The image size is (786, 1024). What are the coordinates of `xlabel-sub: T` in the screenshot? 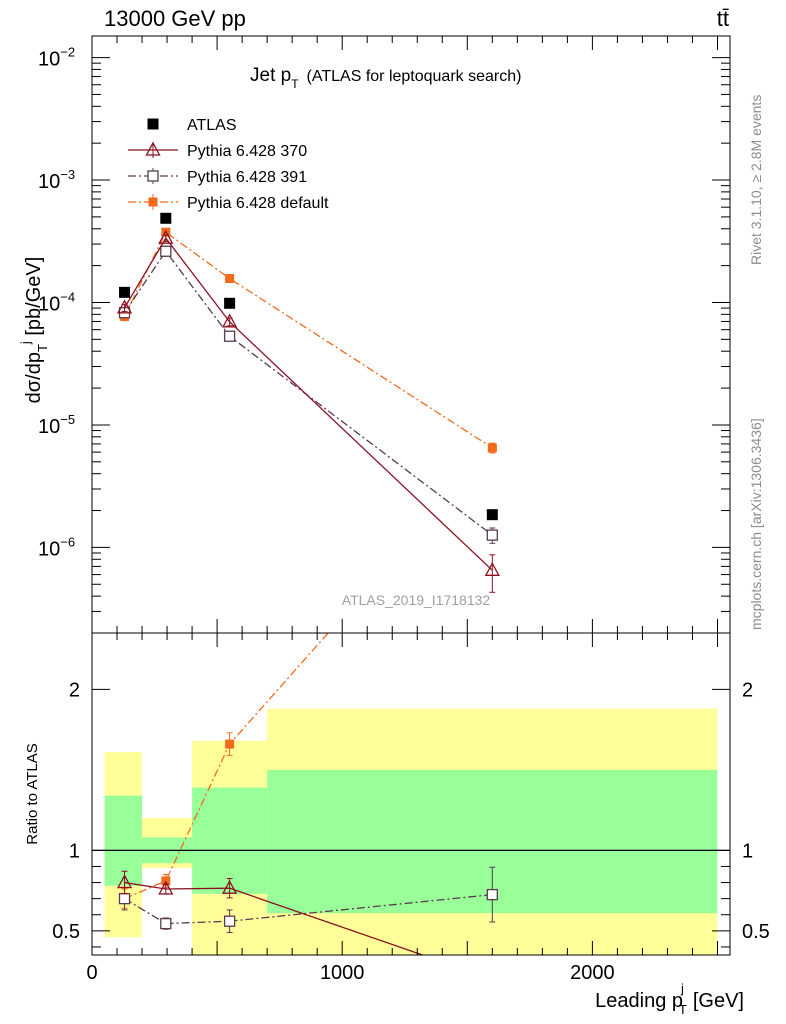 It's located at (683, 1009).